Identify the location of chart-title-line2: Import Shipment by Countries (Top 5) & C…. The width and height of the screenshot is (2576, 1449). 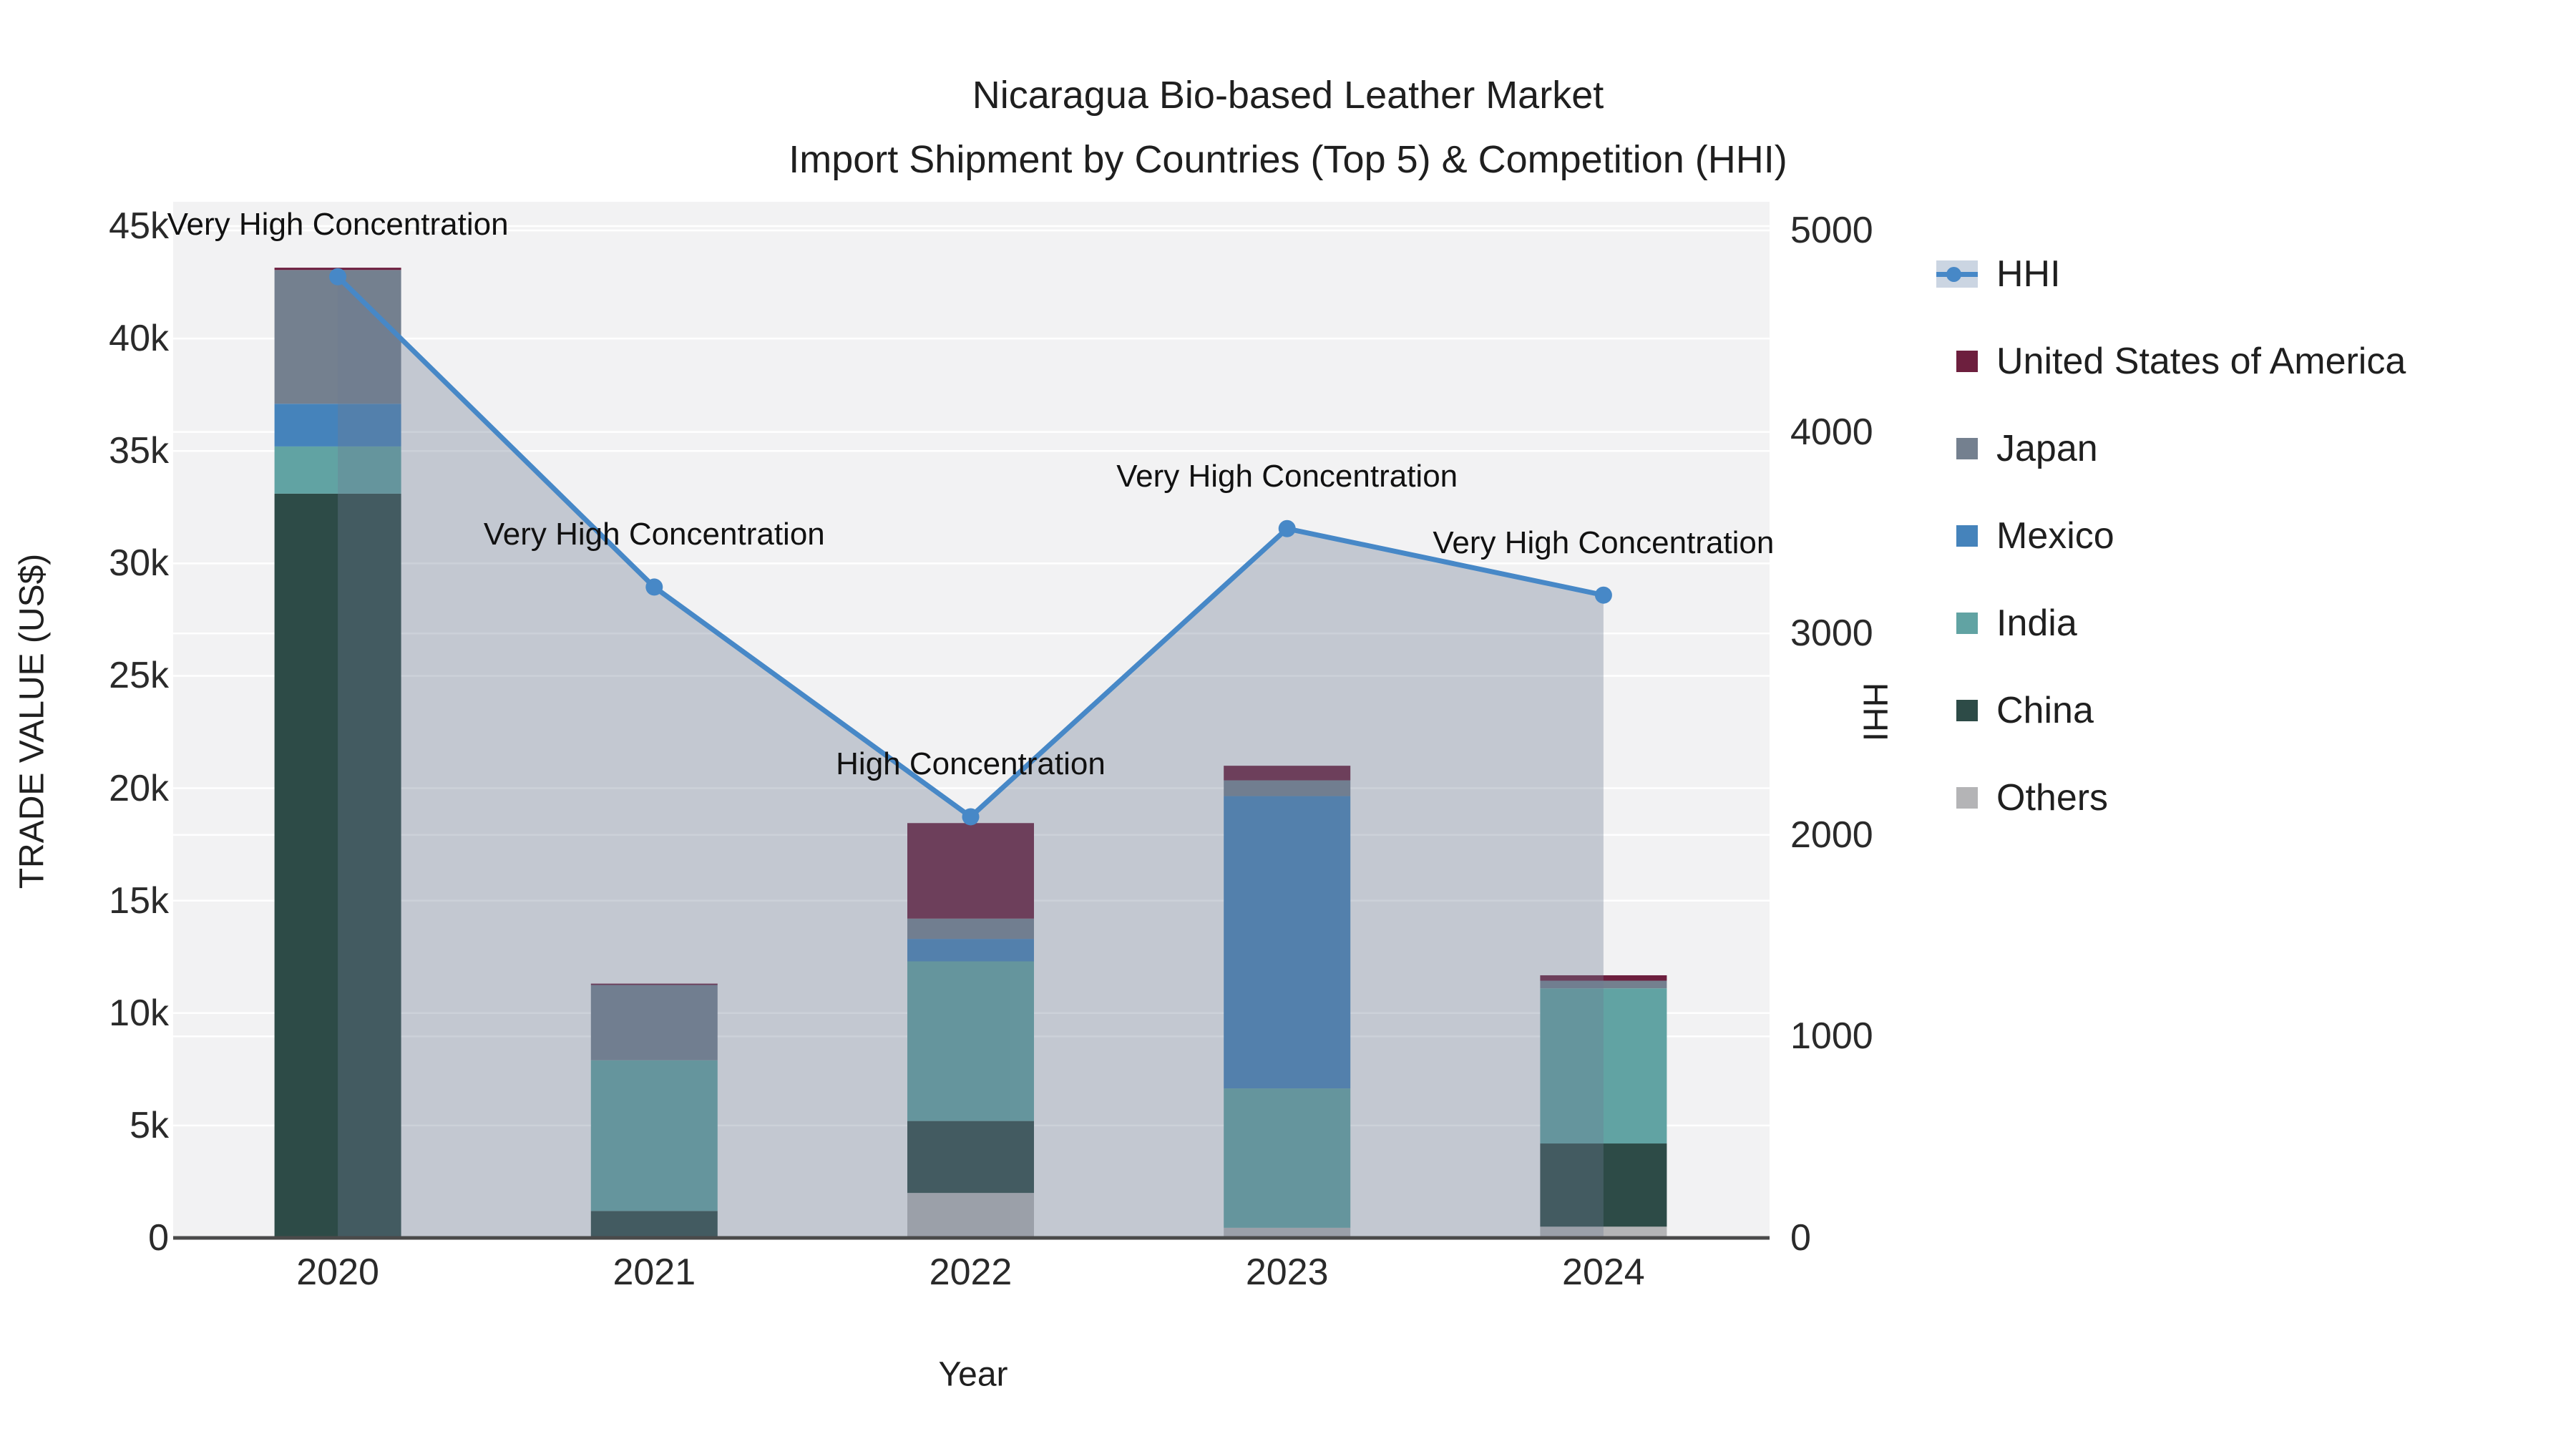
(1288, 159).